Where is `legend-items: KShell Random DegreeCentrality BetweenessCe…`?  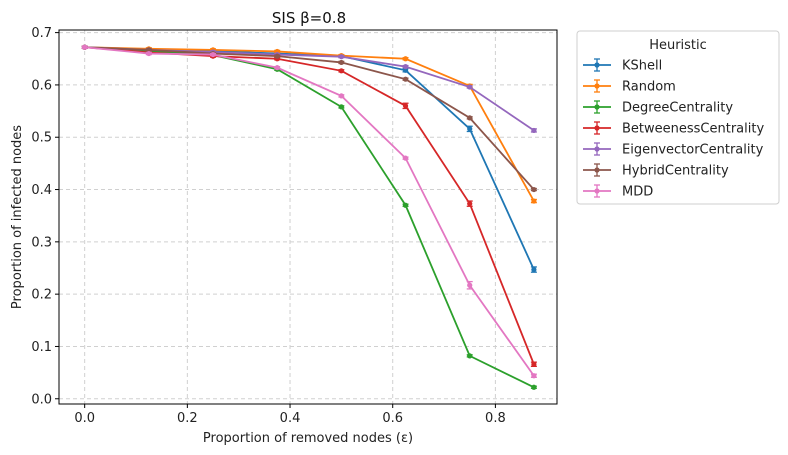 legend-items: KShell Random DegreeCentrality BetweenessCe… is located at coordinates (673, 129).